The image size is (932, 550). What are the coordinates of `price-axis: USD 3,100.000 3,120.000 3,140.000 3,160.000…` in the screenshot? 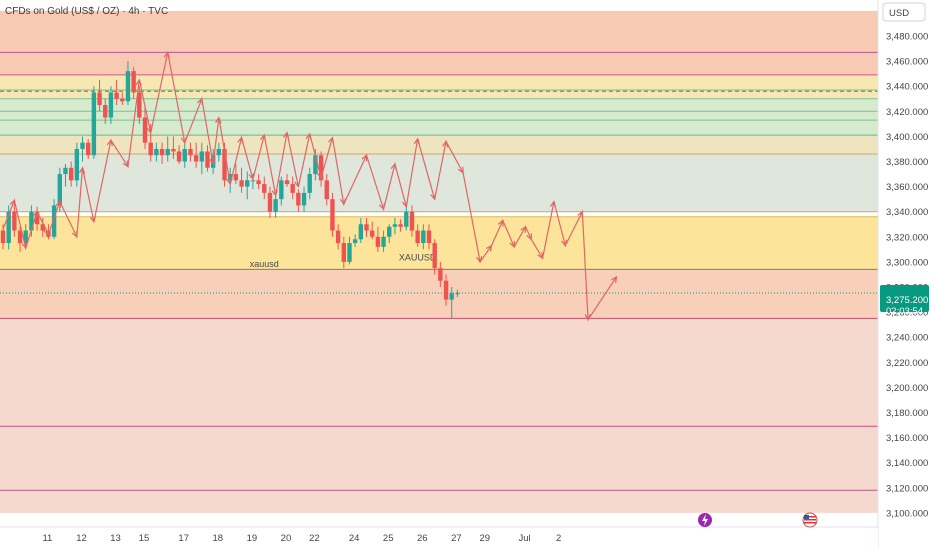 It's located at (904, 275).